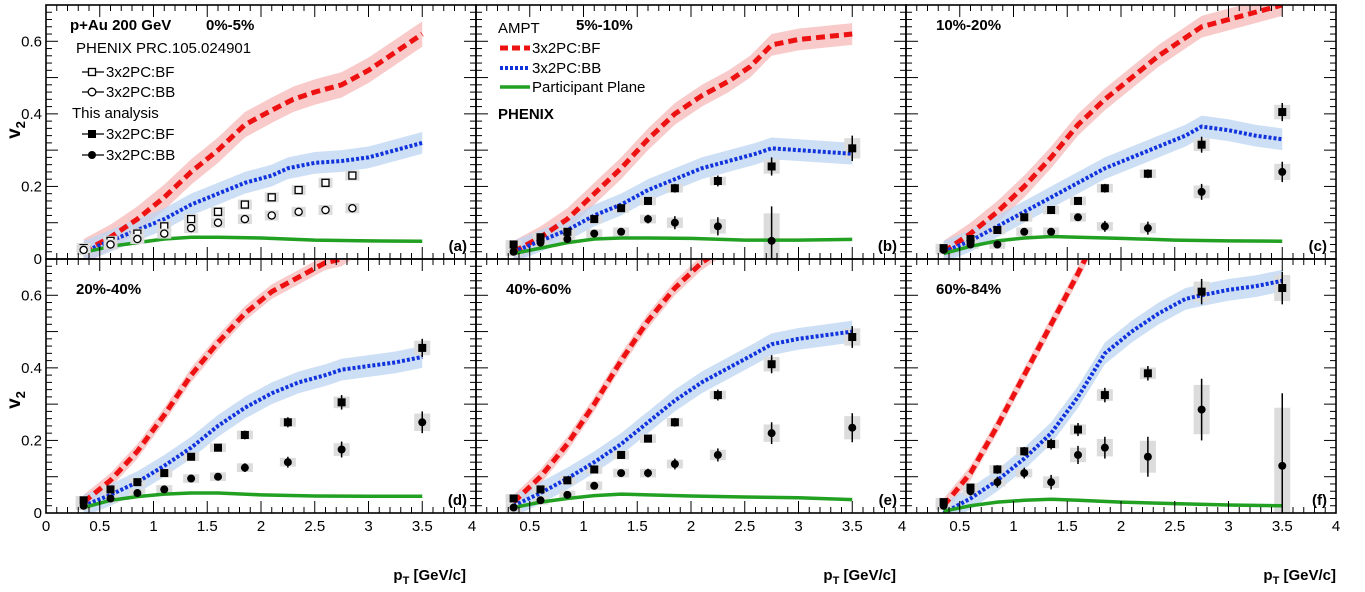  I want to click on legend-this-bf-marker, so click(92, 134).